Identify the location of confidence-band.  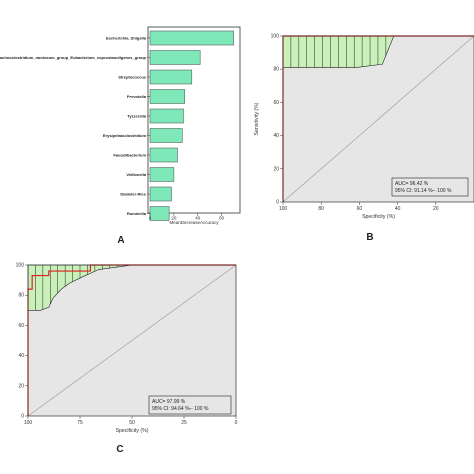
(340, 51).